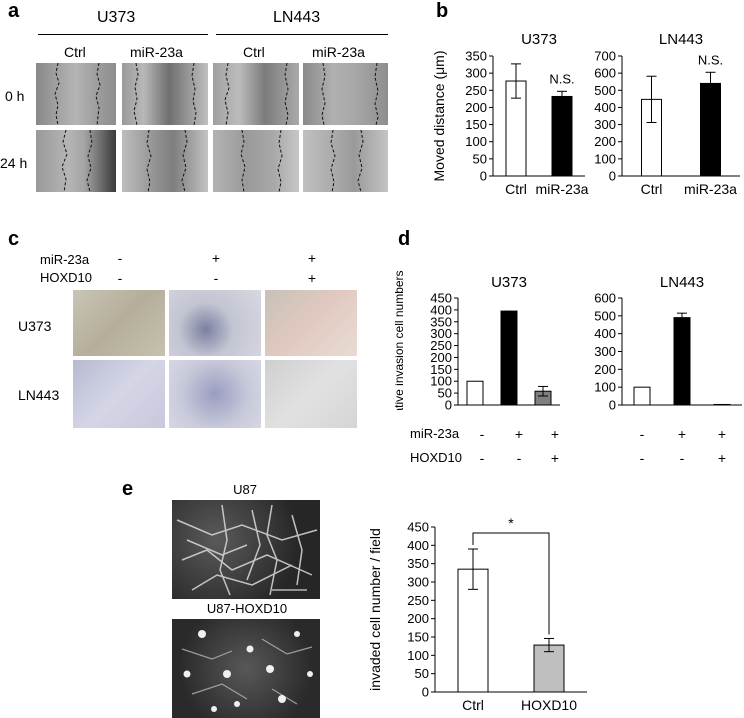  What do you see at coordinates (722, 458) in the screenshot?
I see `d-sign-hoxd10-6: +` at bounding box center [722, 458].